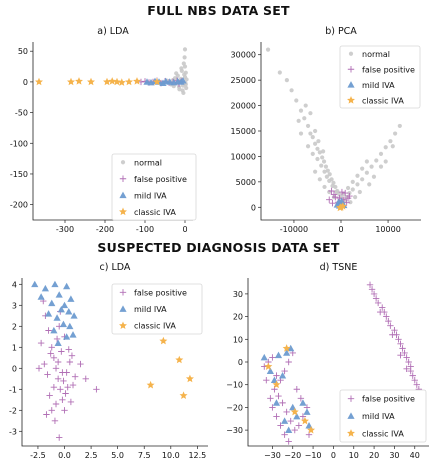  What do you see at coordinates (354, 455) in the screenshot?
I see `x-tick-label: 10` at bounding box center [354, 455].